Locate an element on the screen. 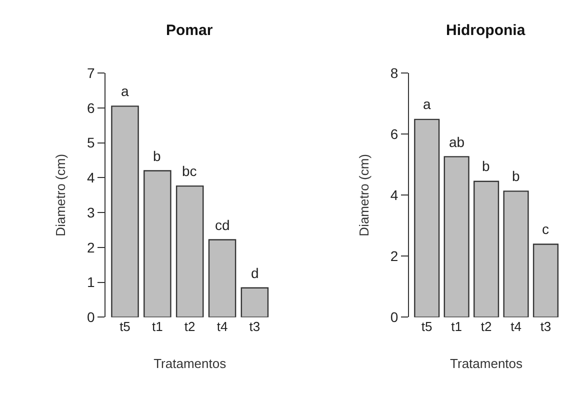  y-tick-label: 5 is located at coordinates (90, 142).